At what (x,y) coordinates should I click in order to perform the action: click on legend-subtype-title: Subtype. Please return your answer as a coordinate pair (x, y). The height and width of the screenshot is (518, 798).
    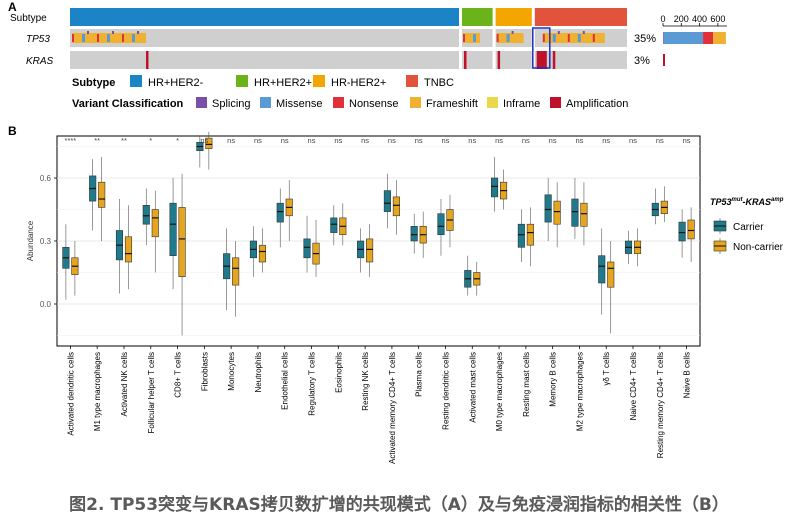
    Looking at the image, I should click on (93, 83).